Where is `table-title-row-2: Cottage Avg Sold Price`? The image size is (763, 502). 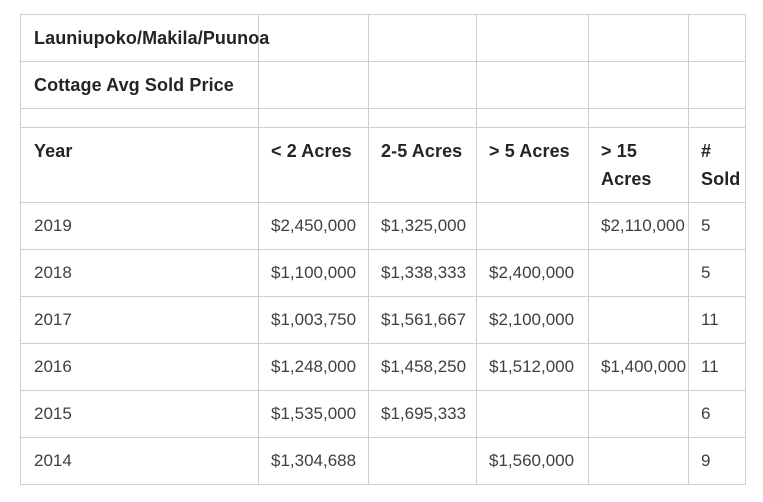 table-title-row-2: Cottage Avg Sold Price is located at coordinates (383, 85).